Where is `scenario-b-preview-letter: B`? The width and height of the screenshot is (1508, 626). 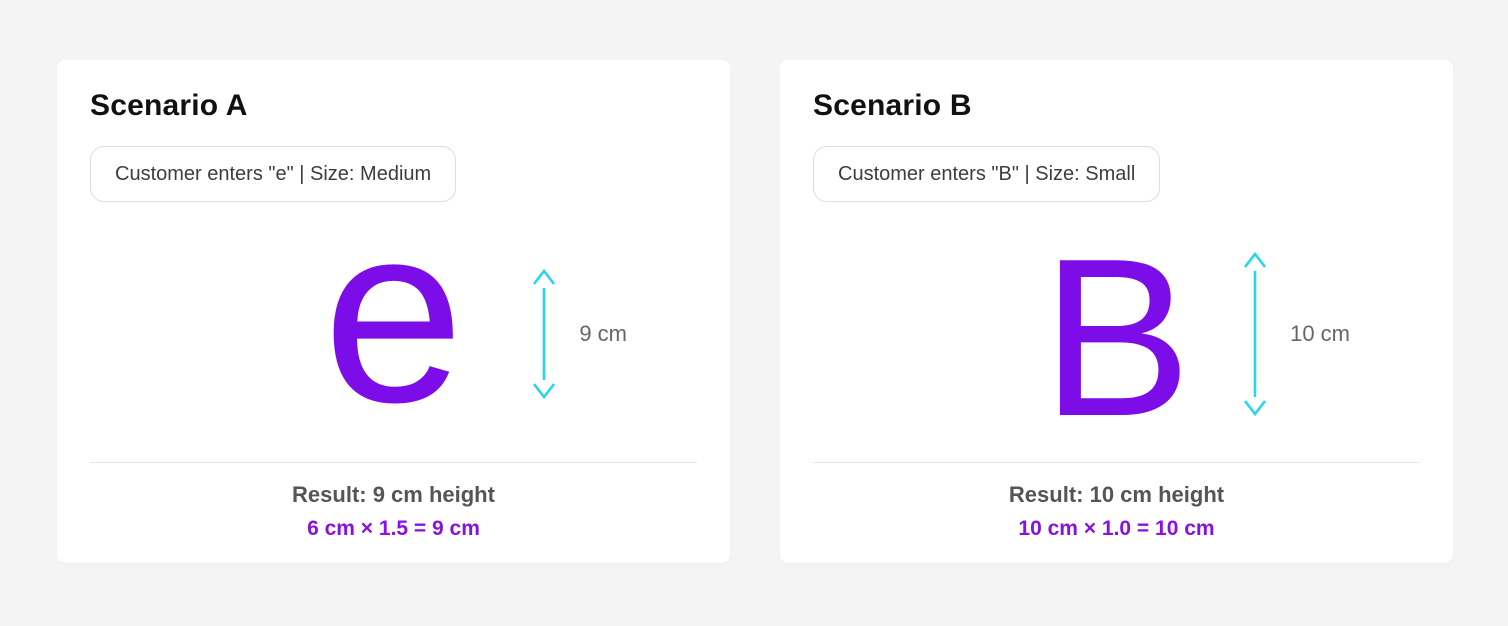
scenario-b-preview-letter: B is located at coordinates (1116, 336).